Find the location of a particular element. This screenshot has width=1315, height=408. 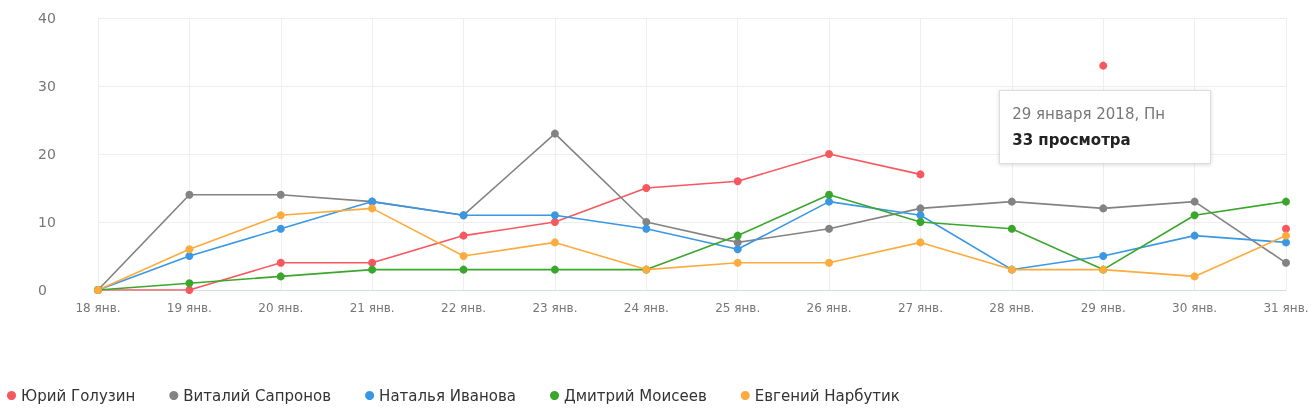

x-tick-label: 27 янв. is located at coordinates (920, 308).